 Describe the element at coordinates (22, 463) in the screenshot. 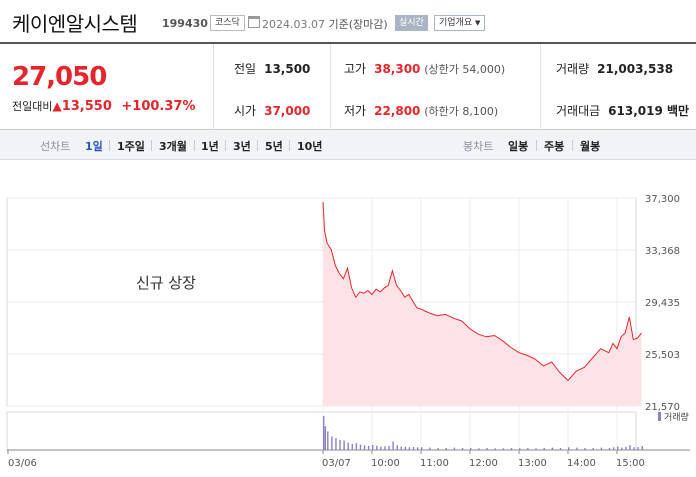

I see `x-tick-label: 03/06` at that location.